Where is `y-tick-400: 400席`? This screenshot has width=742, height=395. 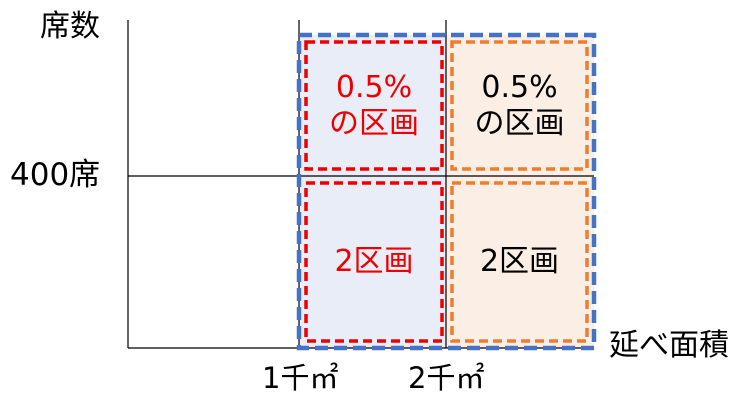
y-tick-400: 400席 is located at coordinates (55, 175).